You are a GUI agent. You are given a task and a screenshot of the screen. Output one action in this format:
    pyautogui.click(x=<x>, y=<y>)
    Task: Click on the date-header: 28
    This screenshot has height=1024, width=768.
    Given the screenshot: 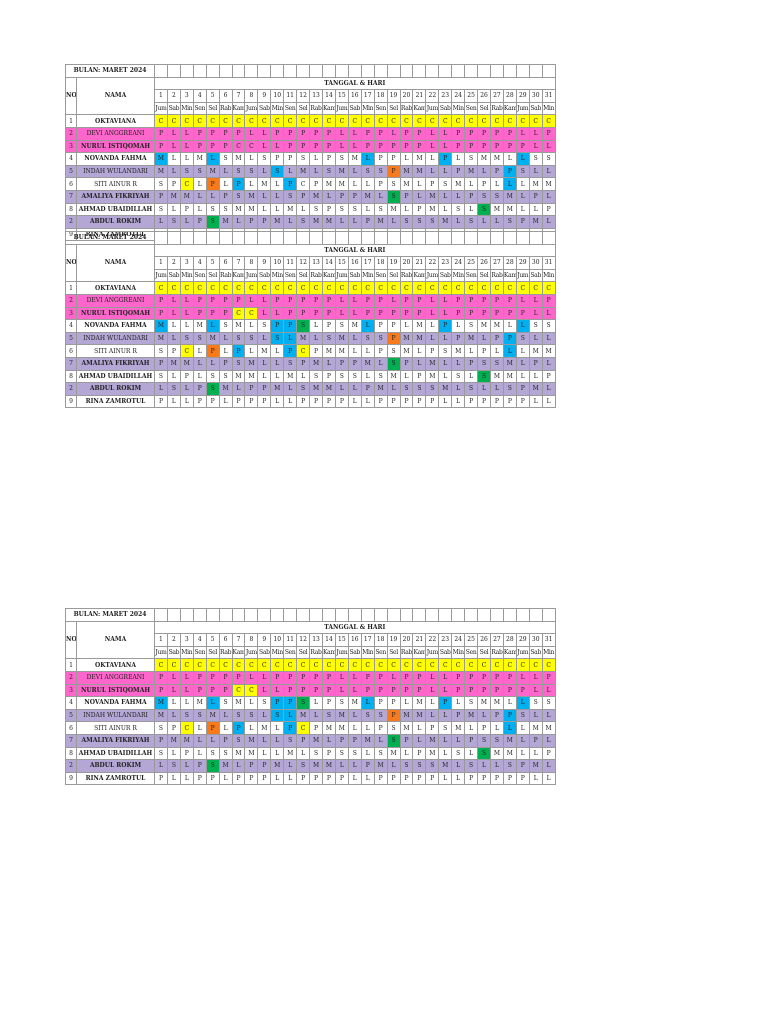 What is the action you would take?
    pyautogui.click(x=509, y=96)
    